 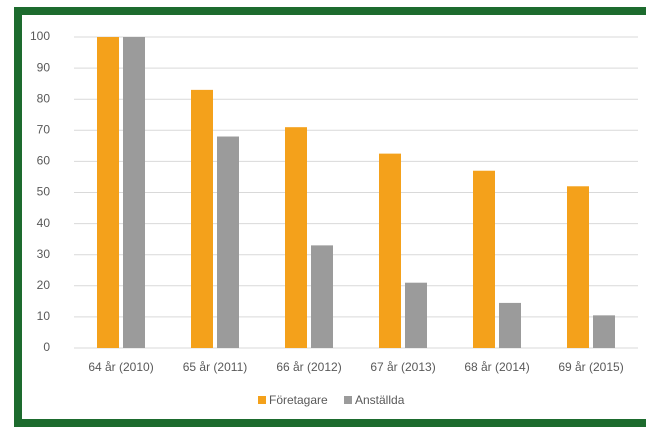 What do you see at coordinates (44, 98) in the screenshot?
I see `y-tick-label: 80` at bounding box center [44, 98].